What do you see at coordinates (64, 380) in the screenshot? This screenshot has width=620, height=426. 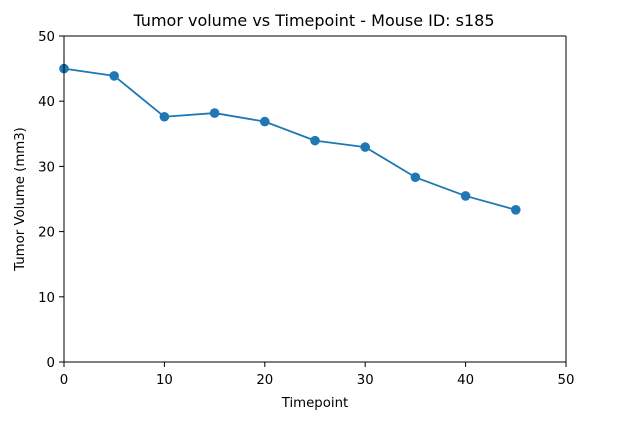 I see `x-tick-label: 0` at bounding box center [64, 380].